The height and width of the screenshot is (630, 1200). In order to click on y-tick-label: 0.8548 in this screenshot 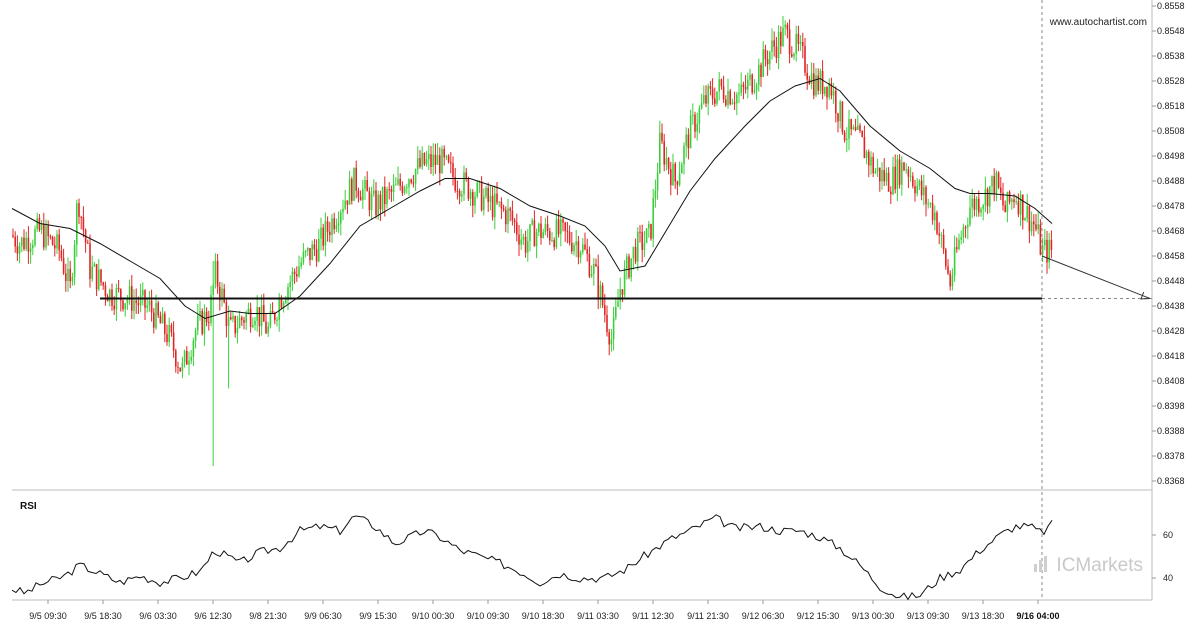, I will do `click(1171, 31)`.